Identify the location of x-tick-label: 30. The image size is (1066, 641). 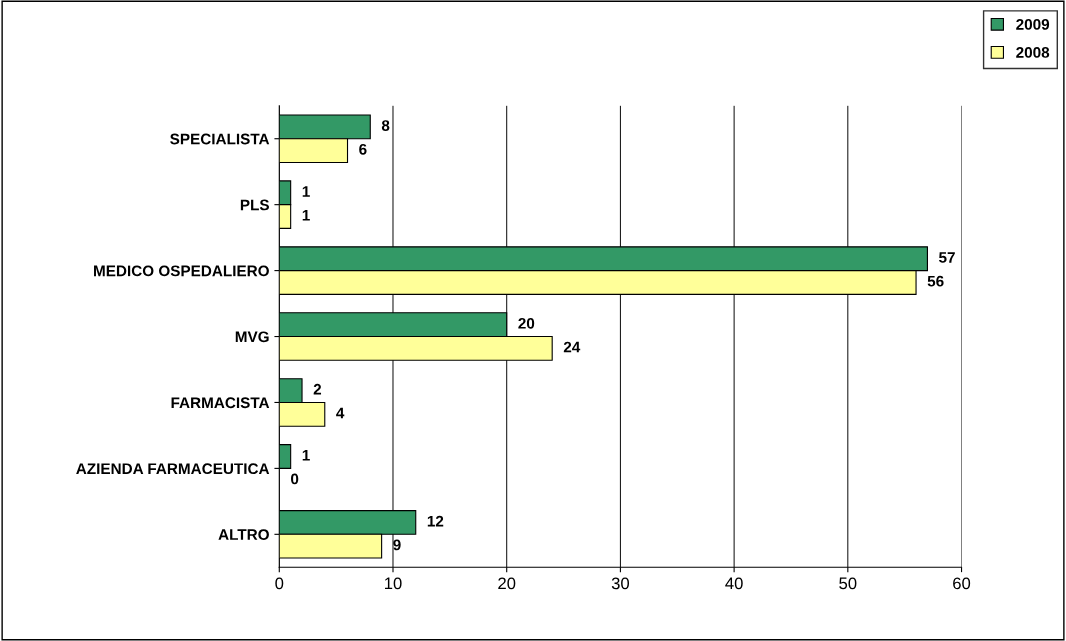
(620, 583).